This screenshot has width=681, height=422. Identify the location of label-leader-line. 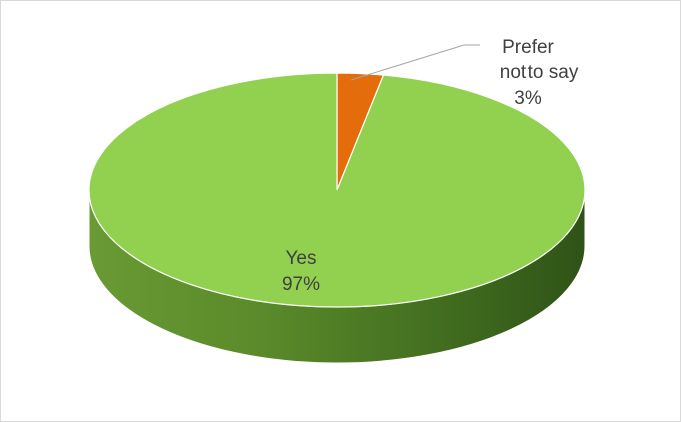
(415, 62).